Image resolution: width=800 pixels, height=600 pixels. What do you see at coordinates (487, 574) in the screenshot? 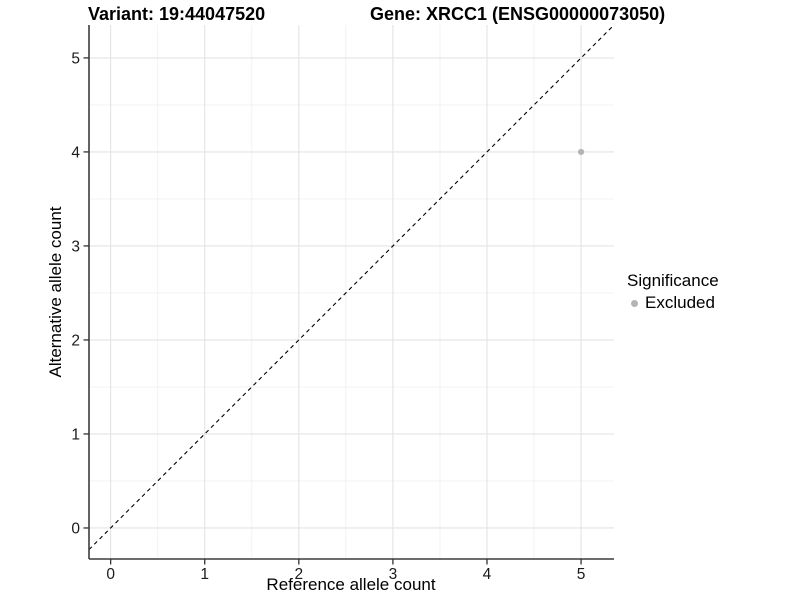
I see `x-tick-label: 4` at bounding box center [487, 574].